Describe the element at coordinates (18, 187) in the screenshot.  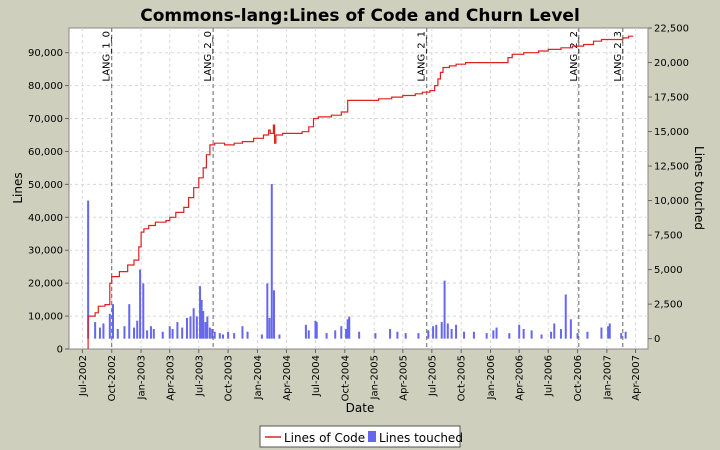
I see `y-left-axis-label: Lines` at that location.